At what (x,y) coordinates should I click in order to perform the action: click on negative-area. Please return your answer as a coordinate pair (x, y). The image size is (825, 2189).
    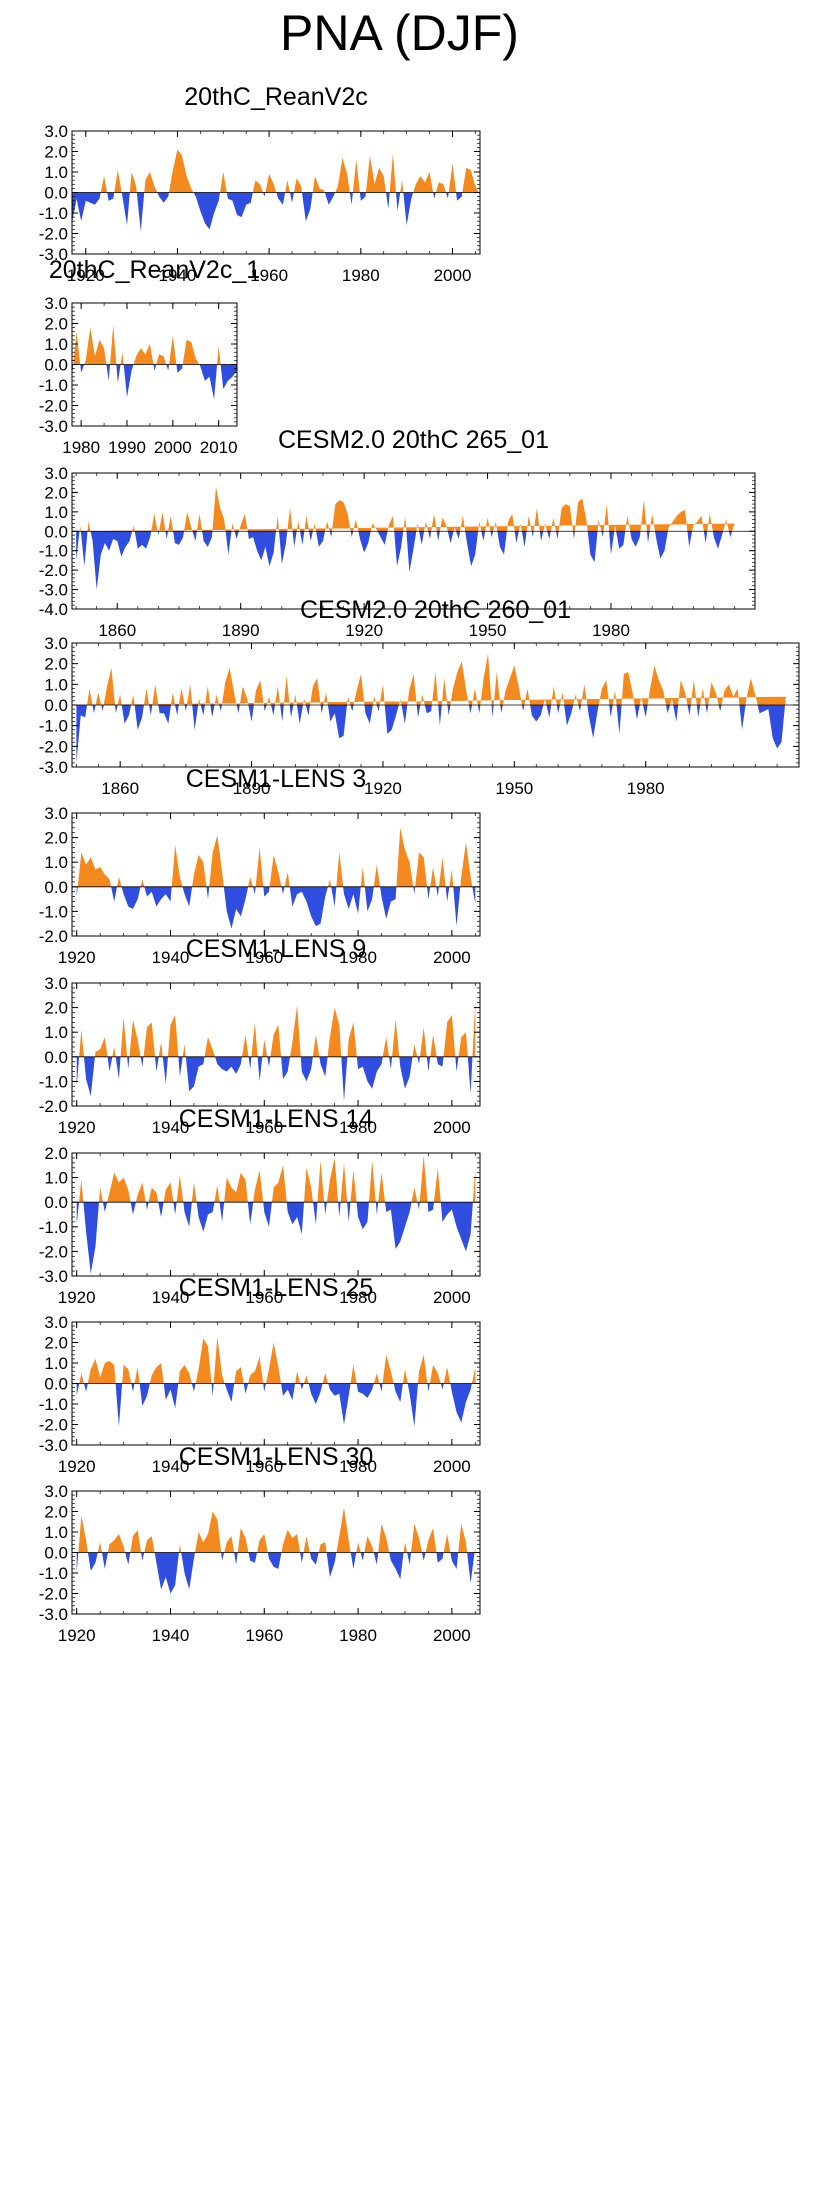
    Looking at the image, I should click on (276, 1238).